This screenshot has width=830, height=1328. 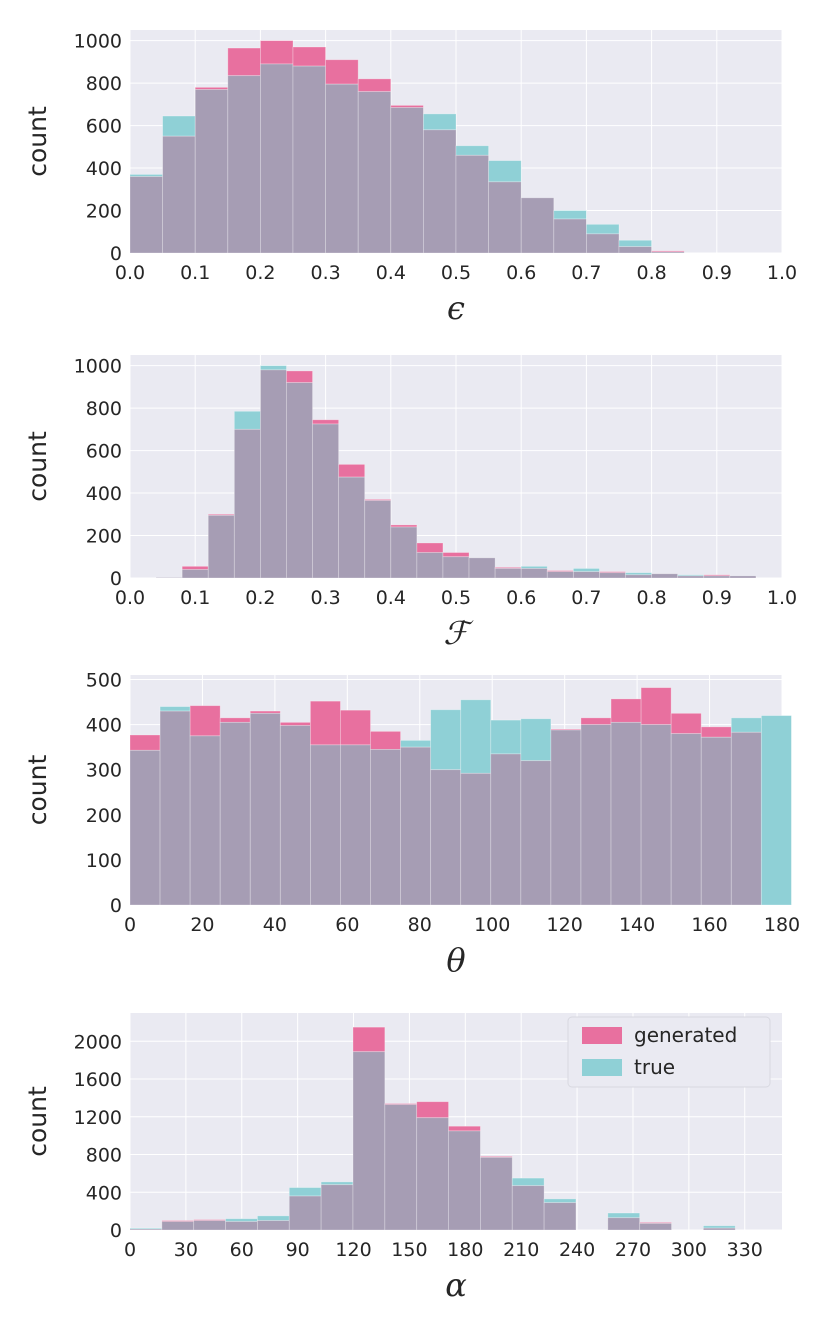 What do you see at coordinates (104, 681) in the screenshot?
I see `y-tick-label: 500` at bounding box center [104, 681].